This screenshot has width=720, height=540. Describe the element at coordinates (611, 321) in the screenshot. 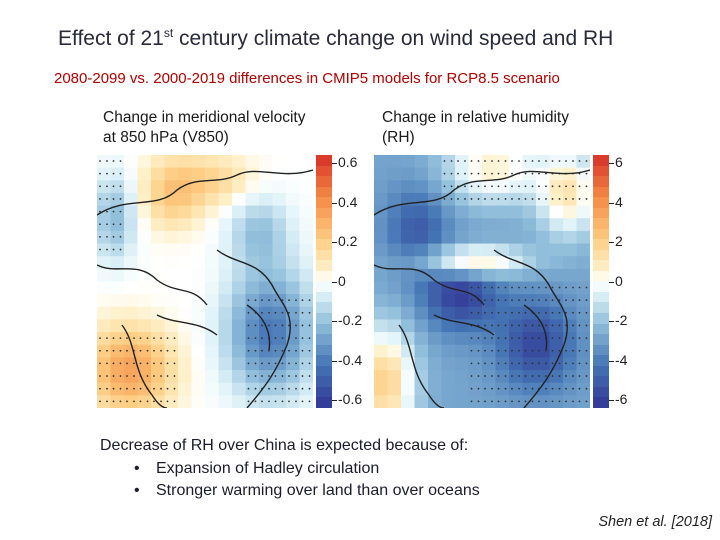

I see `colorbar-tick-mark` at that location.